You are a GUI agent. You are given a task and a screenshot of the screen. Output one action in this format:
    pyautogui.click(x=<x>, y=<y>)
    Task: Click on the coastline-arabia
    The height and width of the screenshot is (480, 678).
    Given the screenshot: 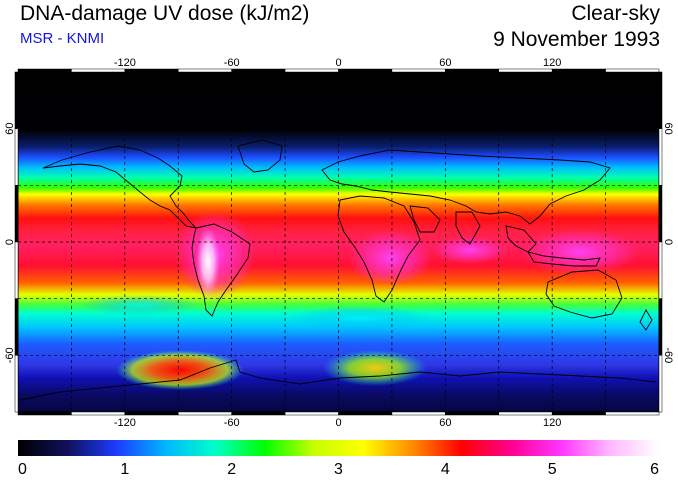 What is the action you would take?
    pyautogui.click(x=425, y=219)
    